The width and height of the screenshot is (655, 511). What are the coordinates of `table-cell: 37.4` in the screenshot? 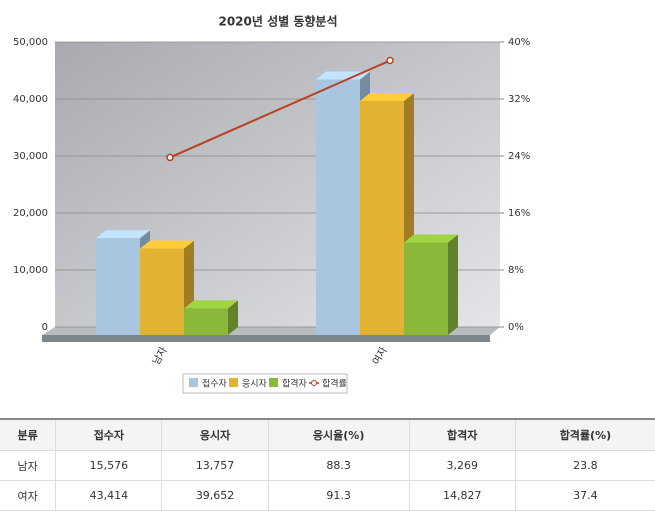 It's located at (584, 495).